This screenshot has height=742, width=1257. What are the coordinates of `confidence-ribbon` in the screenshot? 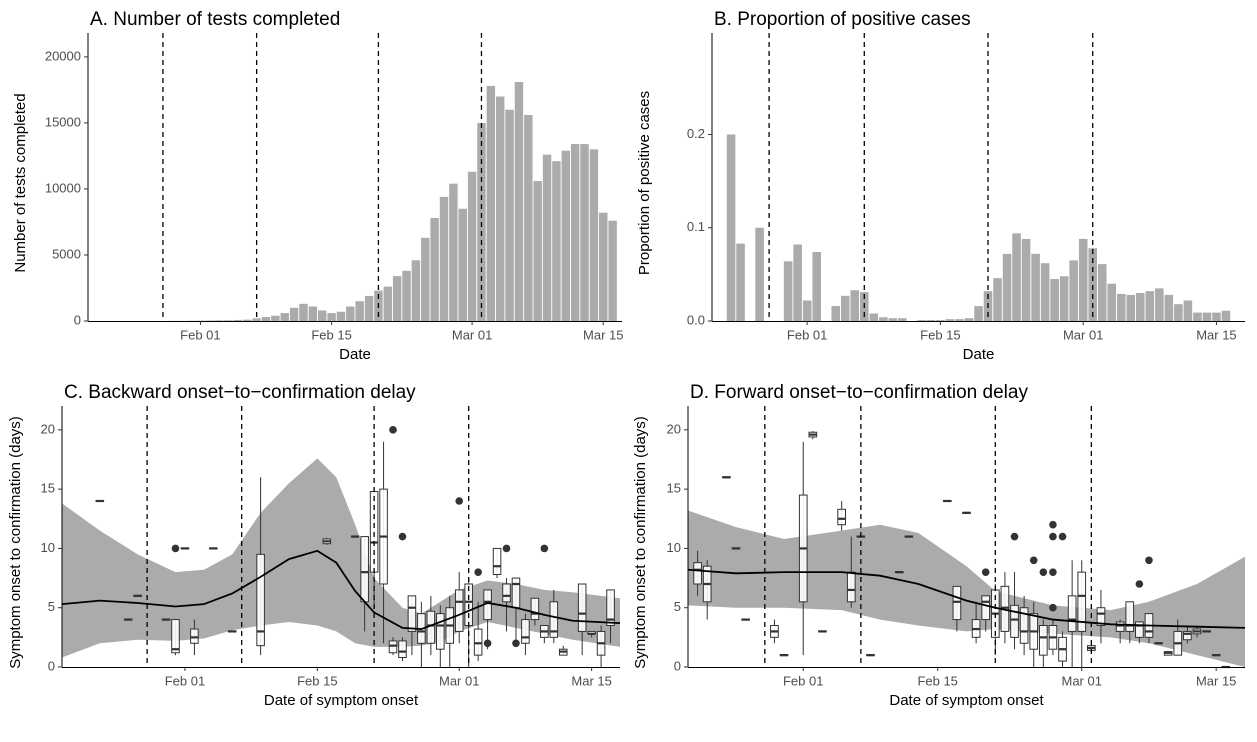 It's located at (966, 588).